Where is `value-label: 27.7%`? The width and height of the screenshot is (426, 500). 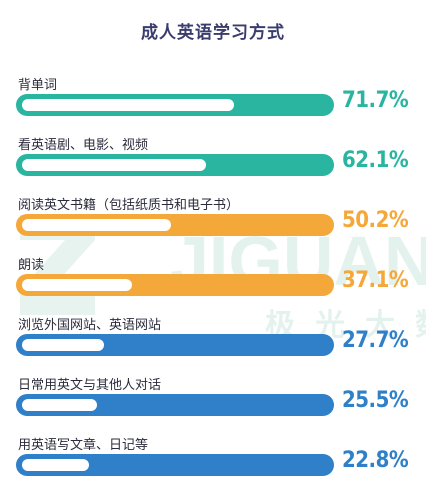
value-label: 27.7% is located at coordinates (375, 340).